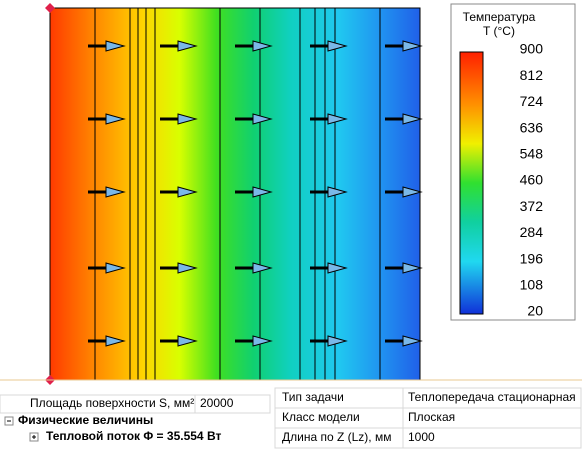 The image size is (582, 456). What do you see at coordinates (499, 31) in the screenshot?
I see `legend-subtitle: T (°C)` at bounding box center [499, 31].